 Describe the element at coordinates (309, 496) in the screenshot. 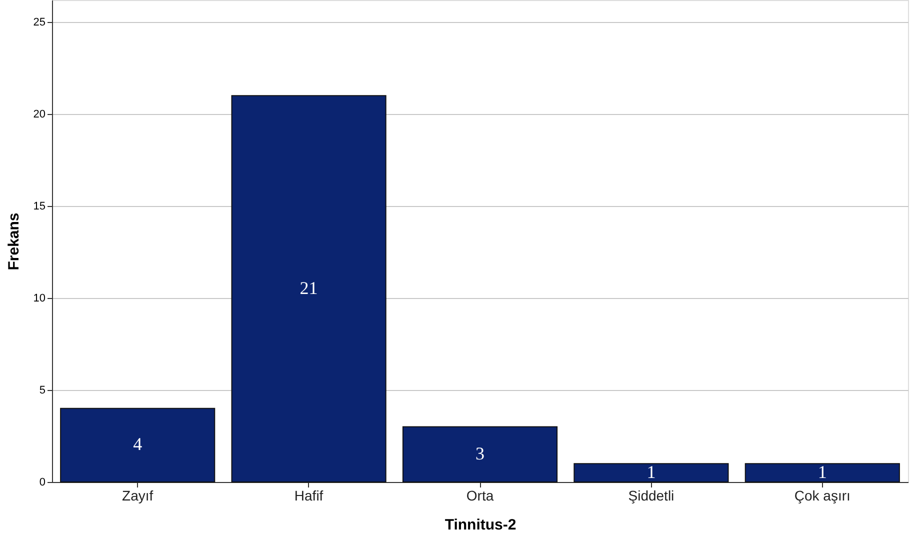

I see `x-tick-label: Hafif` at that location.